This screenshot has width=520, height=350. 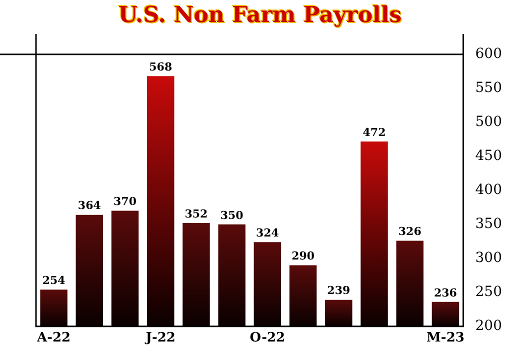 What do you see at coordinates (90, 205) in the screenshot?
I see `data-label: 364` at bounding box center [90, 205].